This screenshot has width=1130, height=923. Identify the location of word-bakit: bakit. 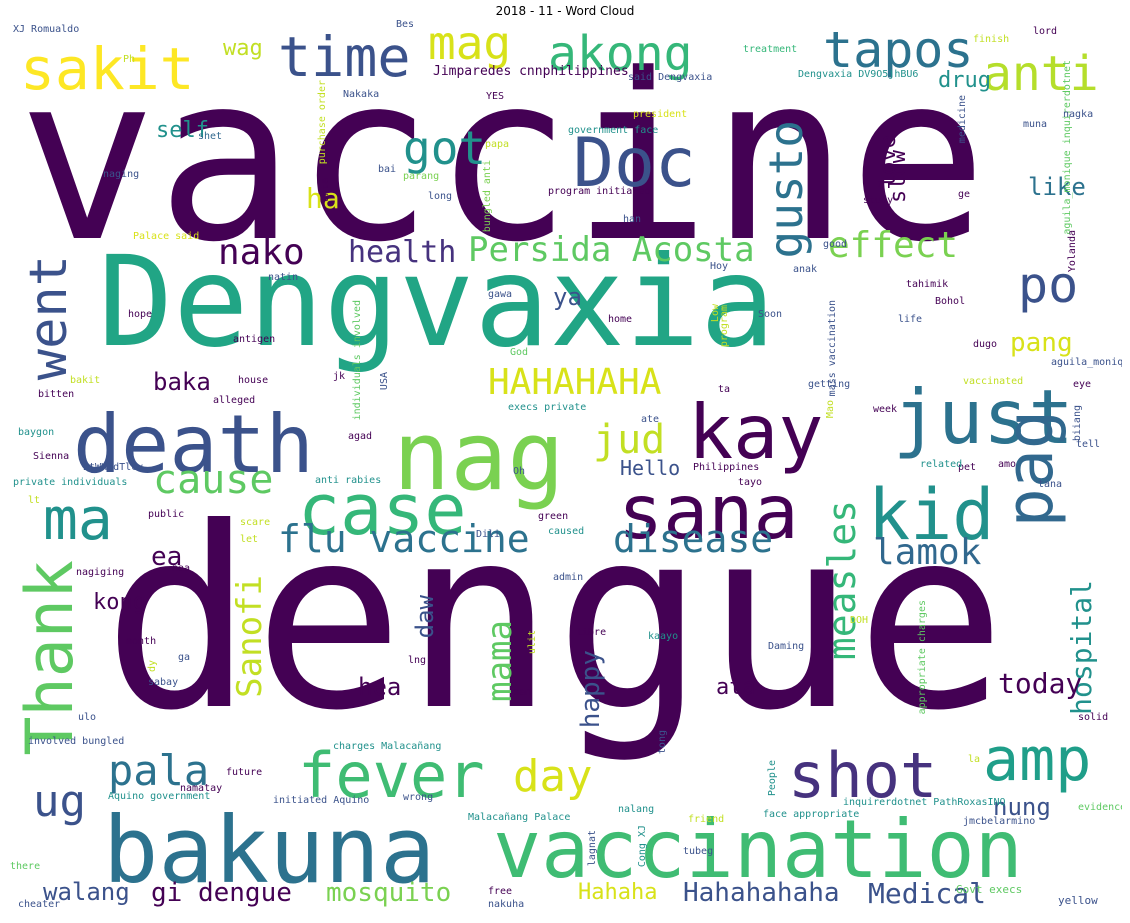
(85, 380).